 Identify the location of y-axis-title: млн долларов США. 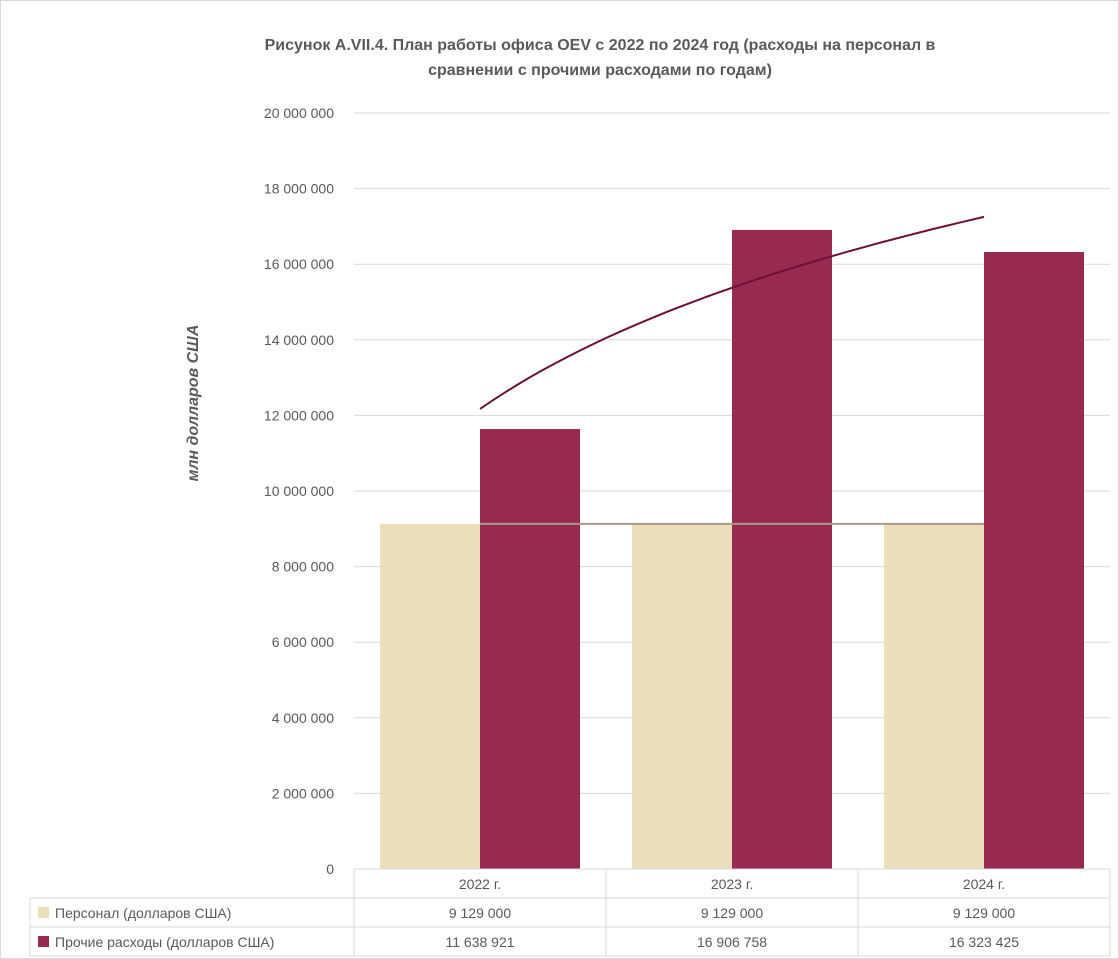
(193, 403).